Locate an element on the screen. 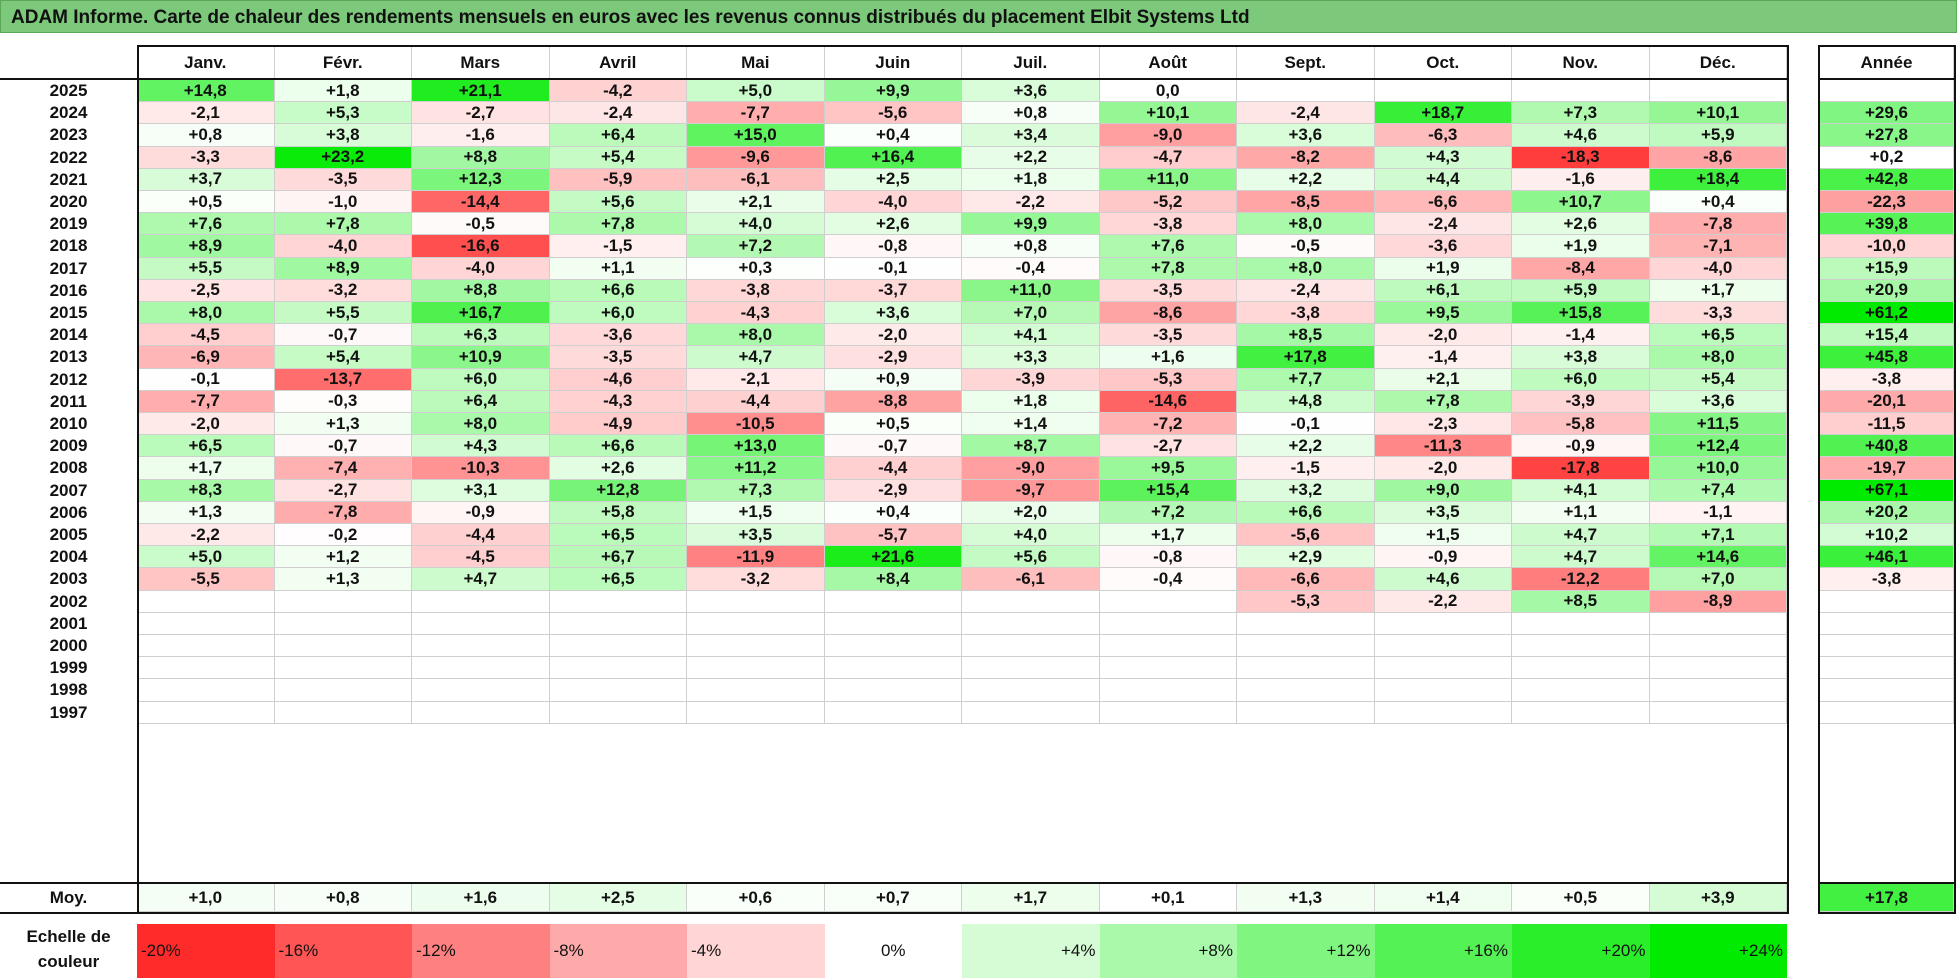  heatmap-cell: -3,7 is located at coordinates (893, 290).